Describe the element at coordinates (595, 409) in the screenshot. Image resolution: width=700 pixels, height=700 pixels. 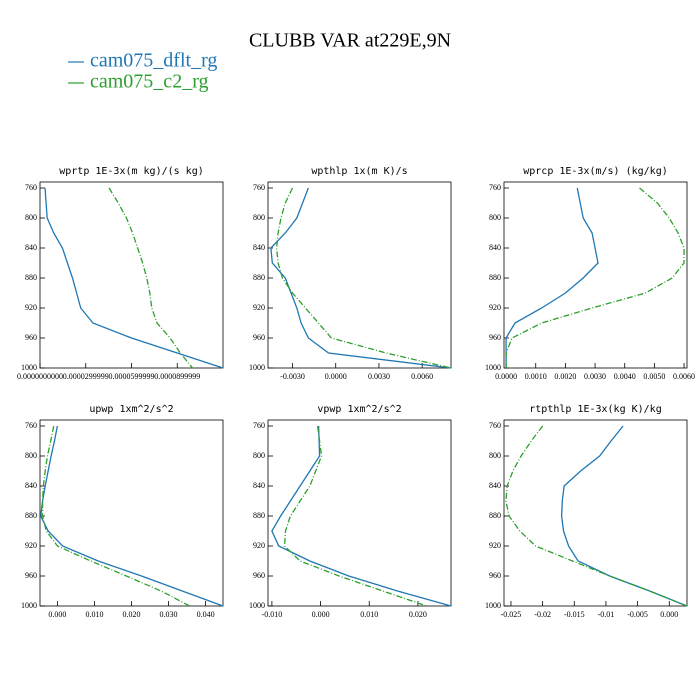
I see `panel-title: rtpthlp 1E-3x(kg K)/kg` at that location.